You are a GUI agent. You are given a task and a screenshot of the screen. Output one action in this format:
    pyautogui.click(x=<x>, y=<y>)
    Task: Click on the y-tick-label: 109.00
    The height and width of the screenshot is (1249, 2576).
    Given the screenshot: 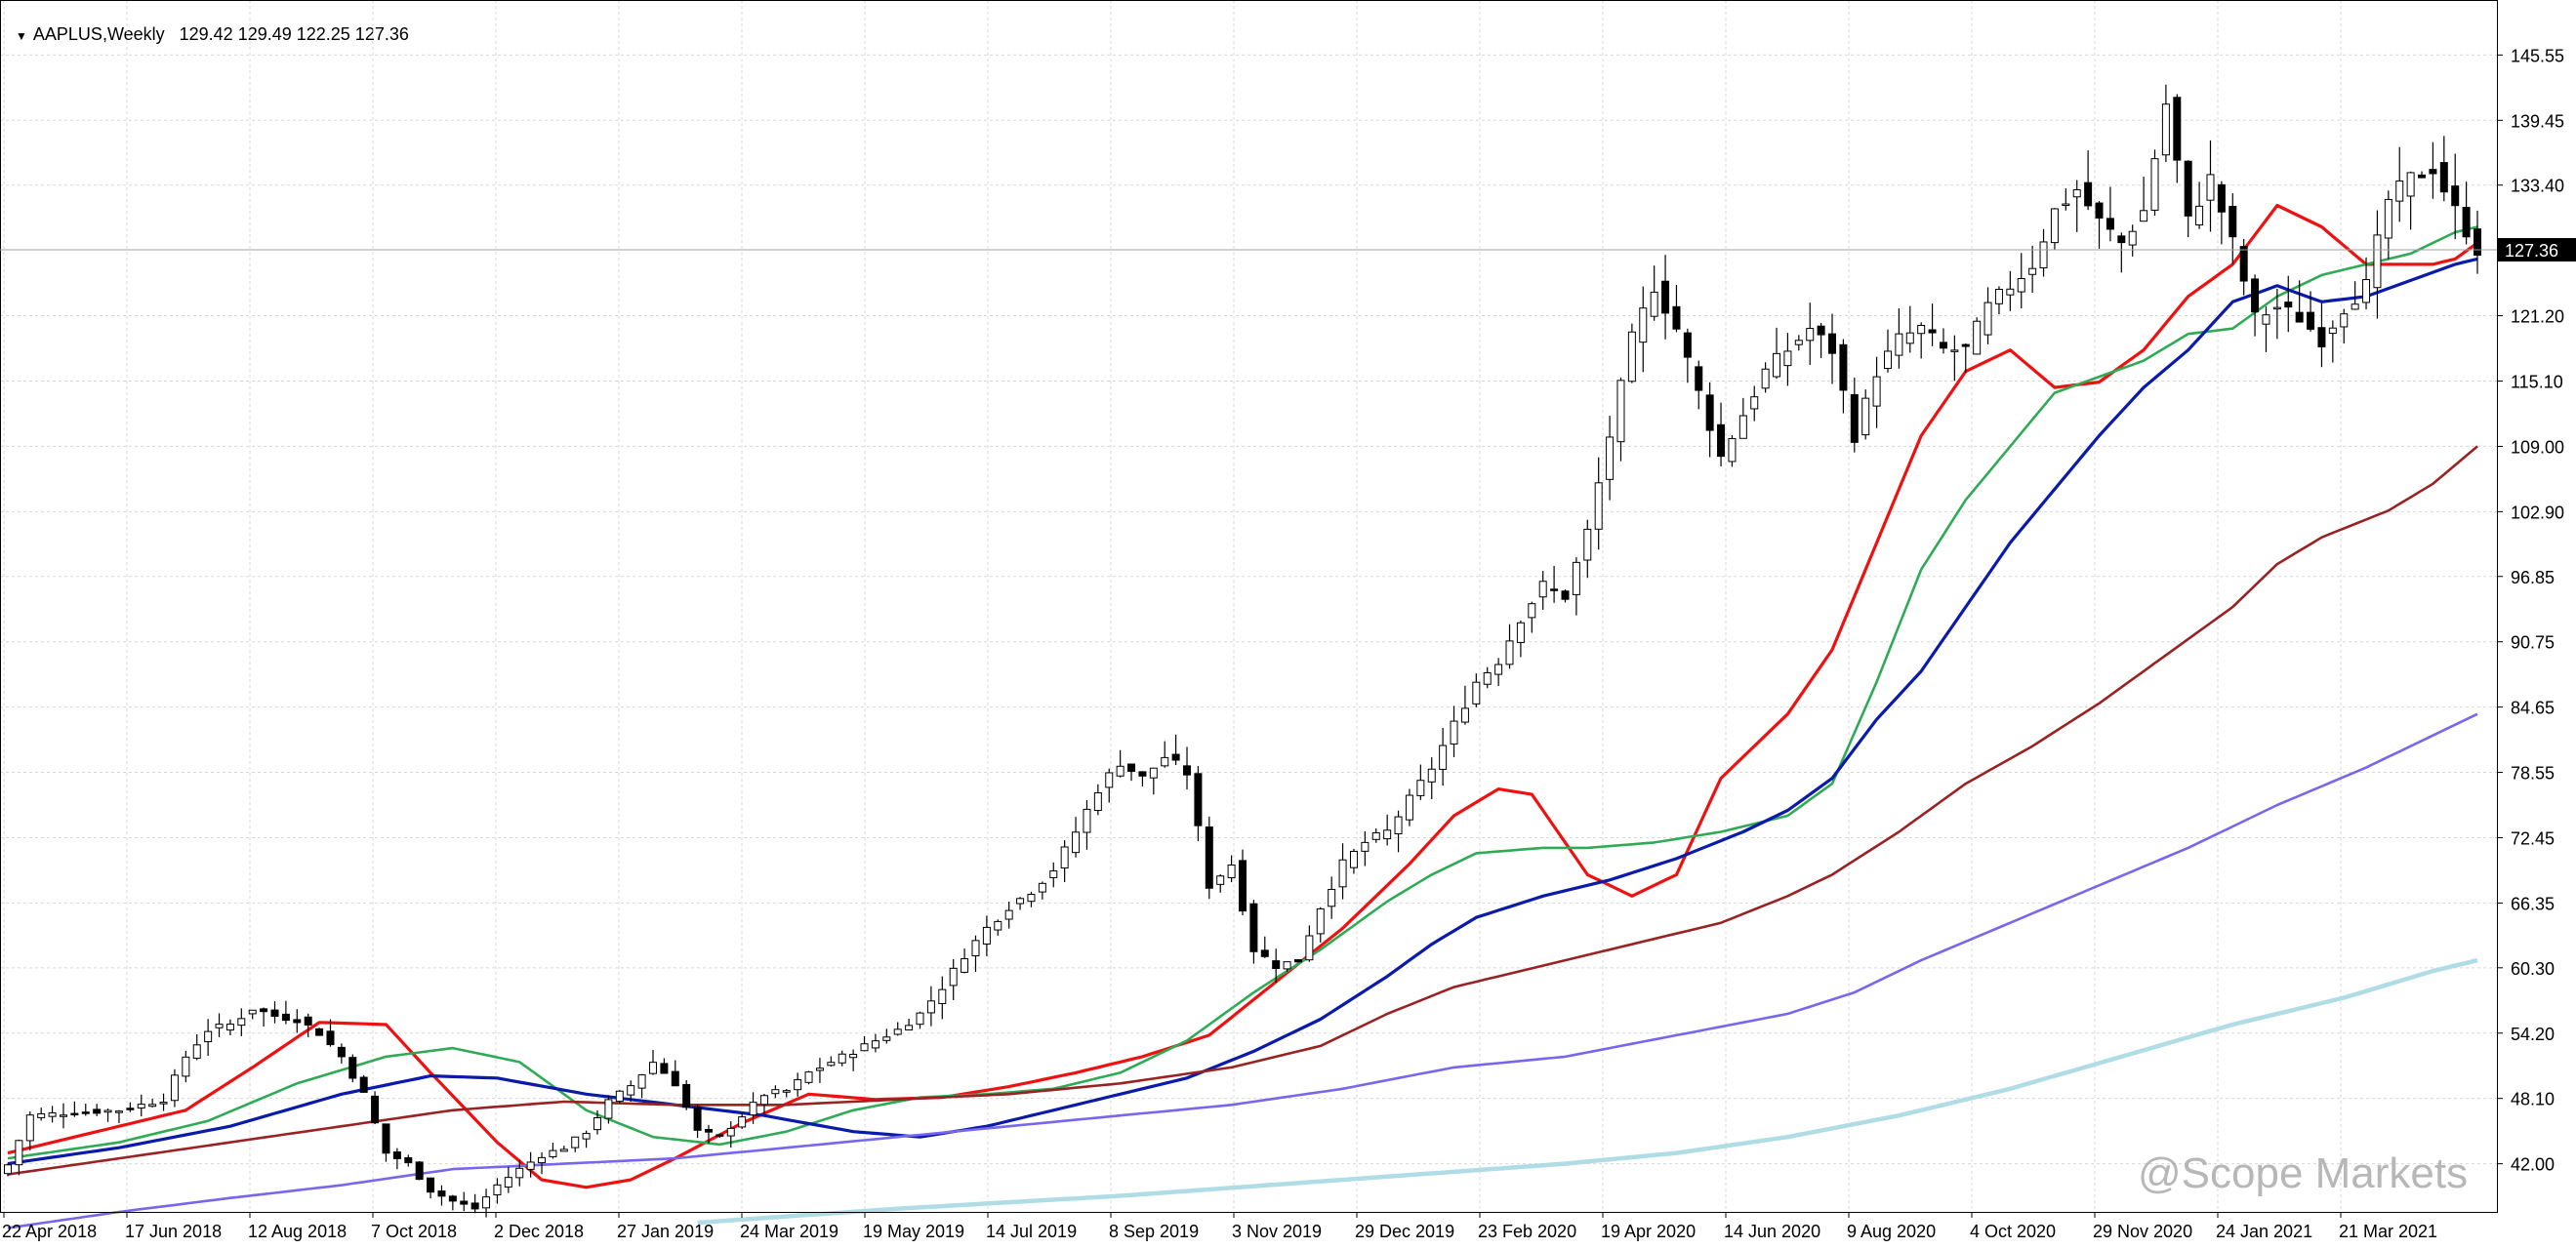 What is the action you would take?
    pyautogui.click(x=2537, y=447)
    